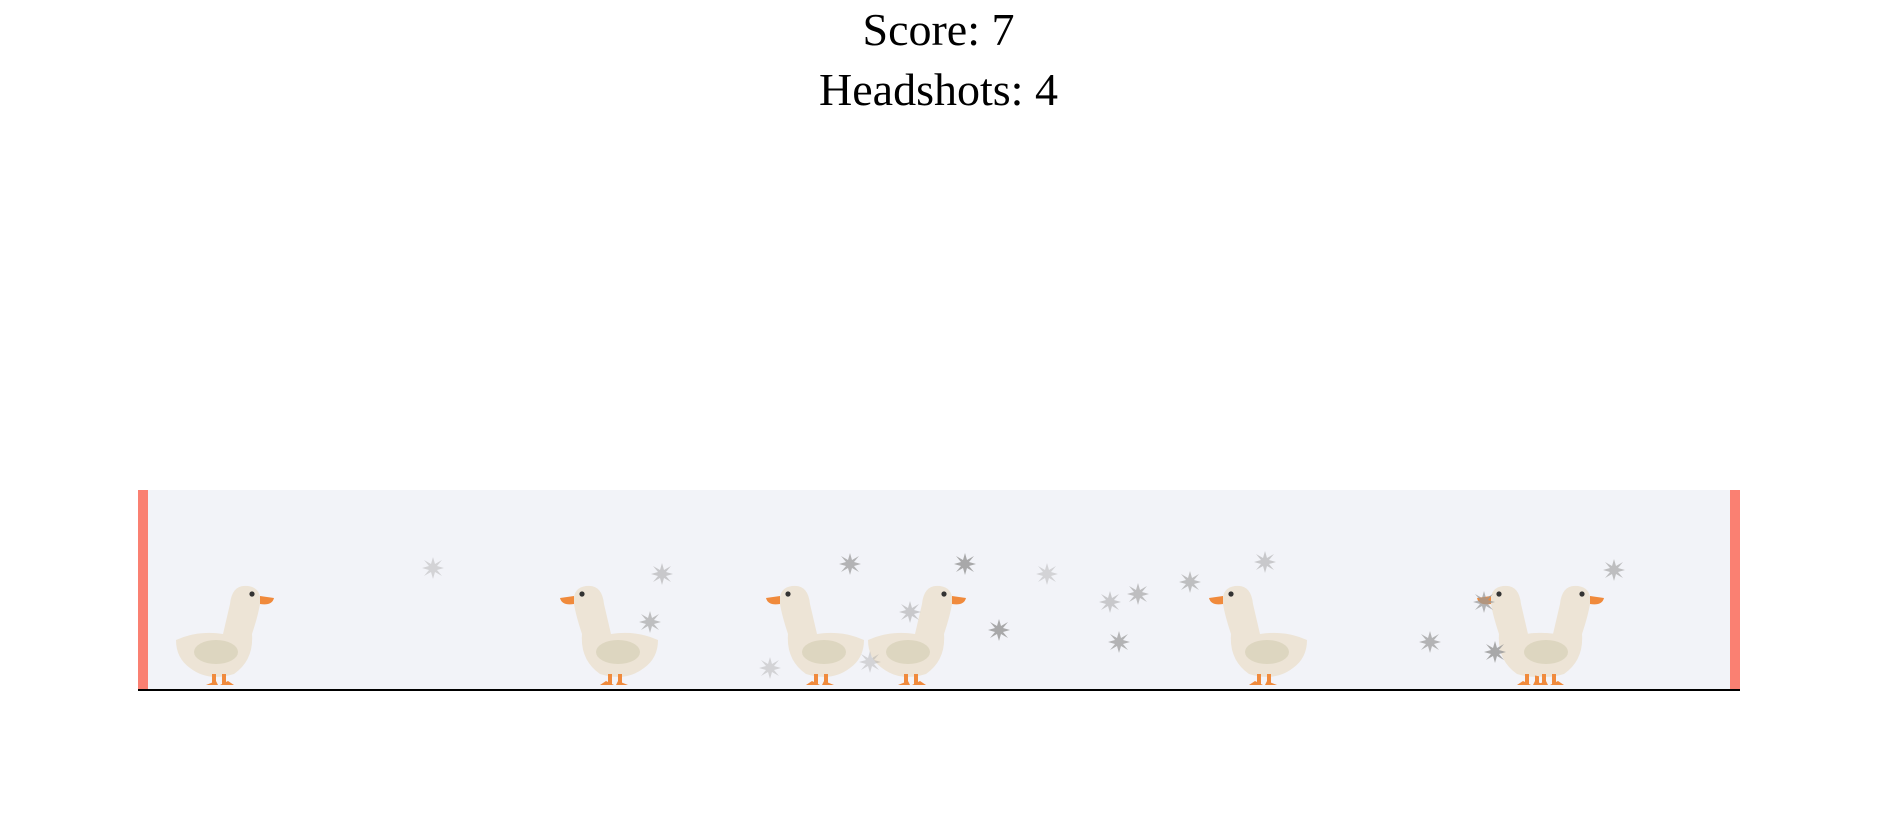 The width and height of the screenshot is (1877, 836). I want to click on score-readout: Score: 7, so click(938, 30).